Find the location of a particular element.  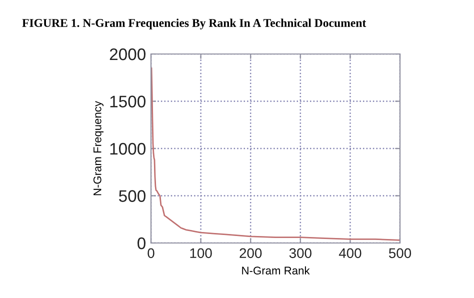

y-tick-label: 500 is located at coordinates (132, 196).